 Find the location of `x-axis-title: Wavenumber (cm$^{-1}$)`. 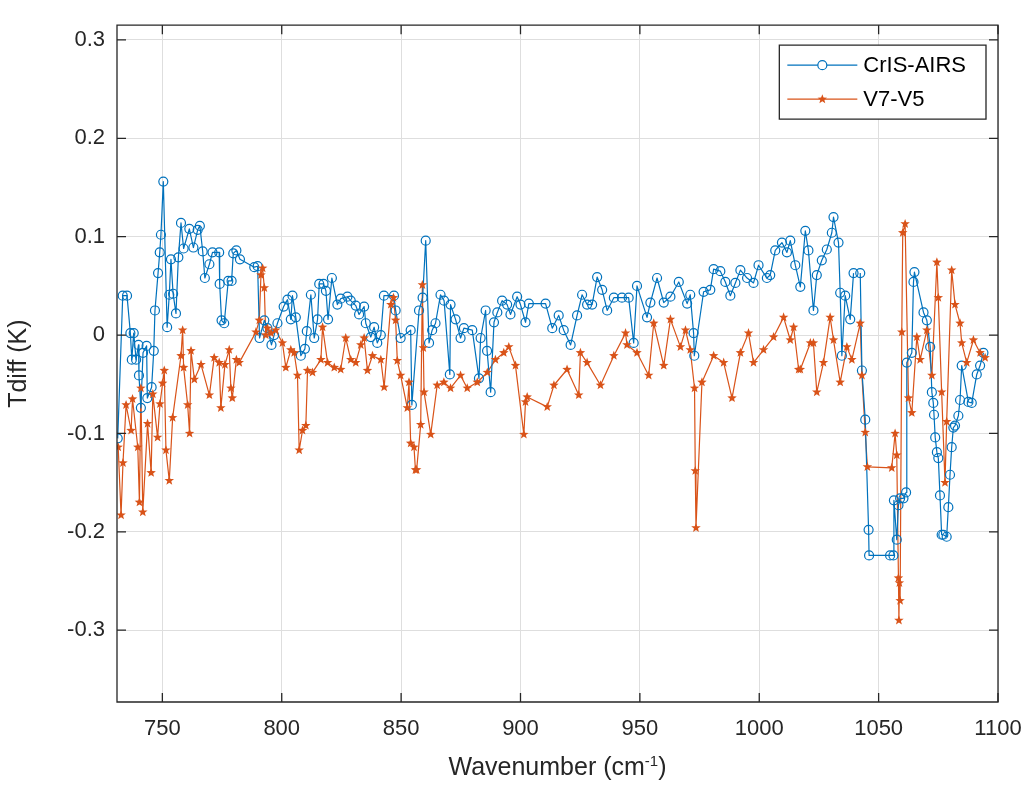

x-axis-title: Wavenumber (cm$^{-1}$) is located at coordinates (557, 767).